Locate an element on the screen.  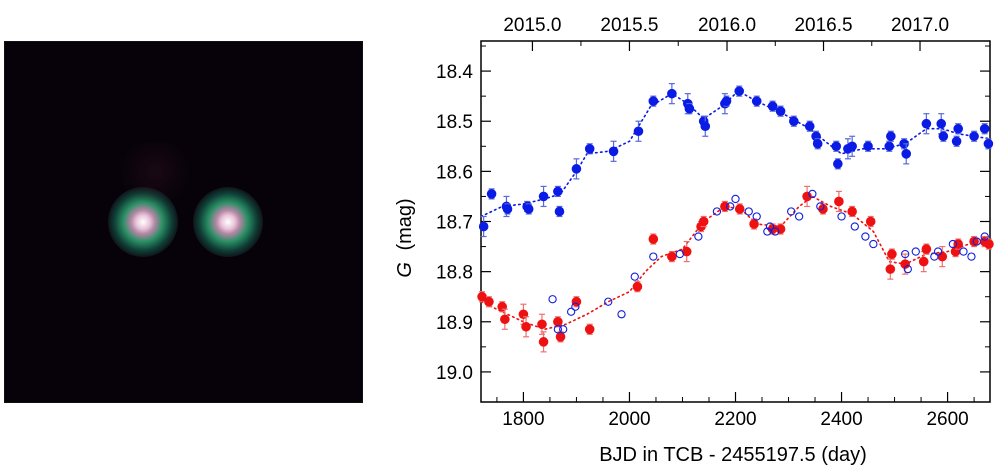
y-tick-label: 19.0 is located at coordinates (454, 373).